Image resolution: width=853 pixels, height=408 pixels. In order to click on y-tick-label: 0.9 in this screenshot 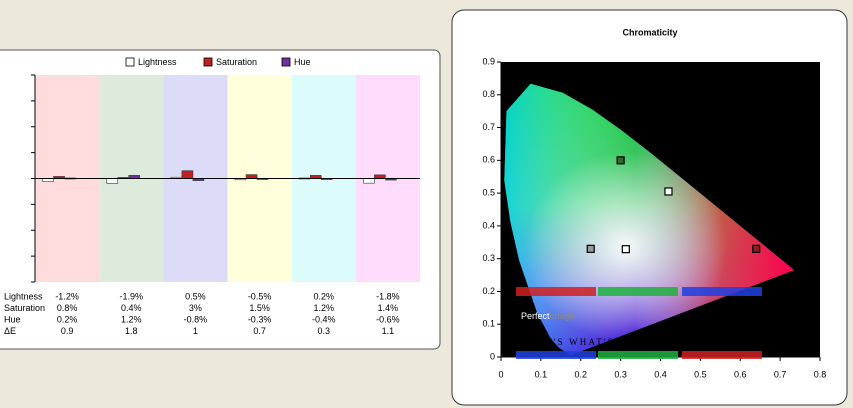, I will do `click(488, 61)`.